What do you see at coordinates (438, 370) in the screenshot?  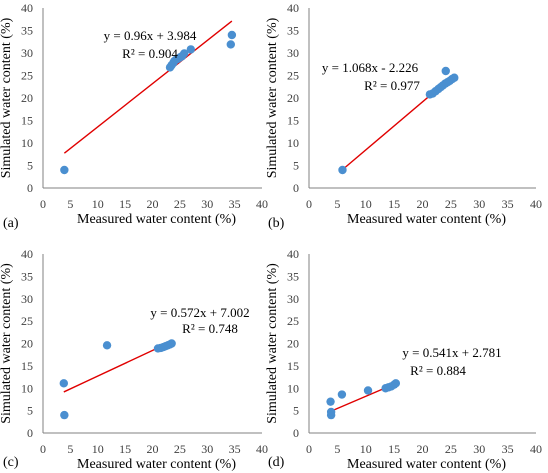 I see `r-squared-label: R² = 0.884` at bounding box center [438, 370].